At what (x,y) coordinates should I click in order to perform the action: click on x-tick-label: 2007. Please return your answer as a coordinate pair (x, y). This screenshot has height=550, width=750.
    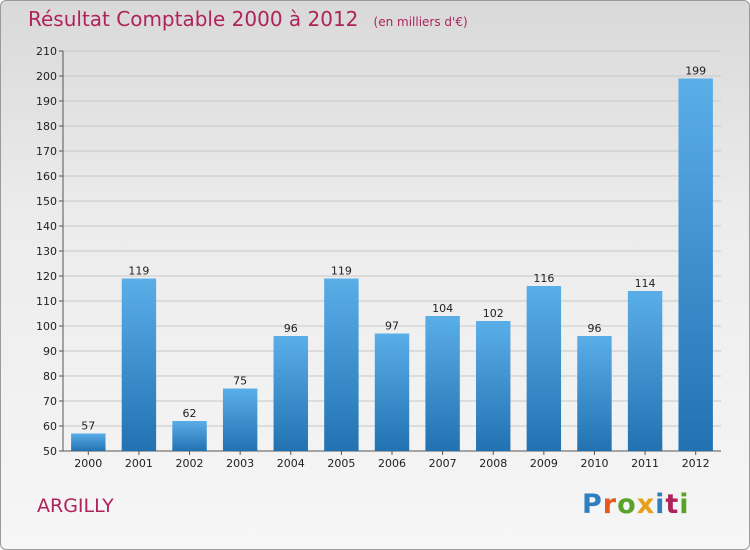
    Looking at the image, I should click on (443, 463).